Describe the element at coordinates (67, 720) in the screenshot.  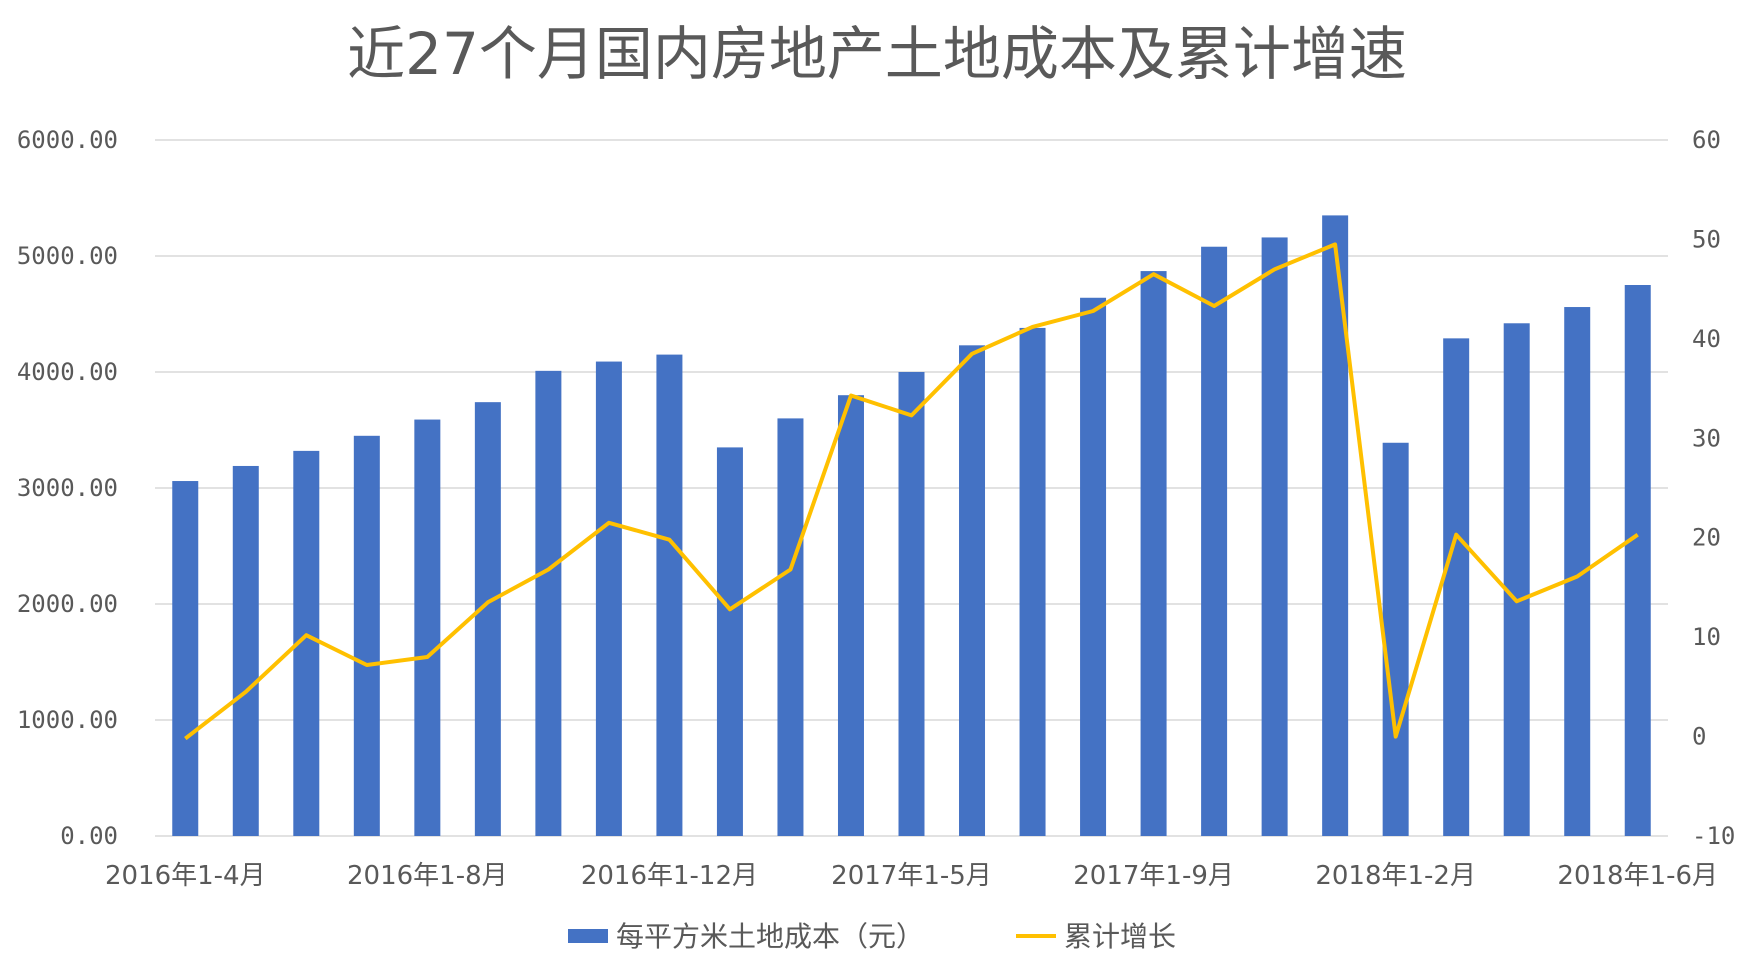
I see `left-tick-label: 1000.00` at that location.